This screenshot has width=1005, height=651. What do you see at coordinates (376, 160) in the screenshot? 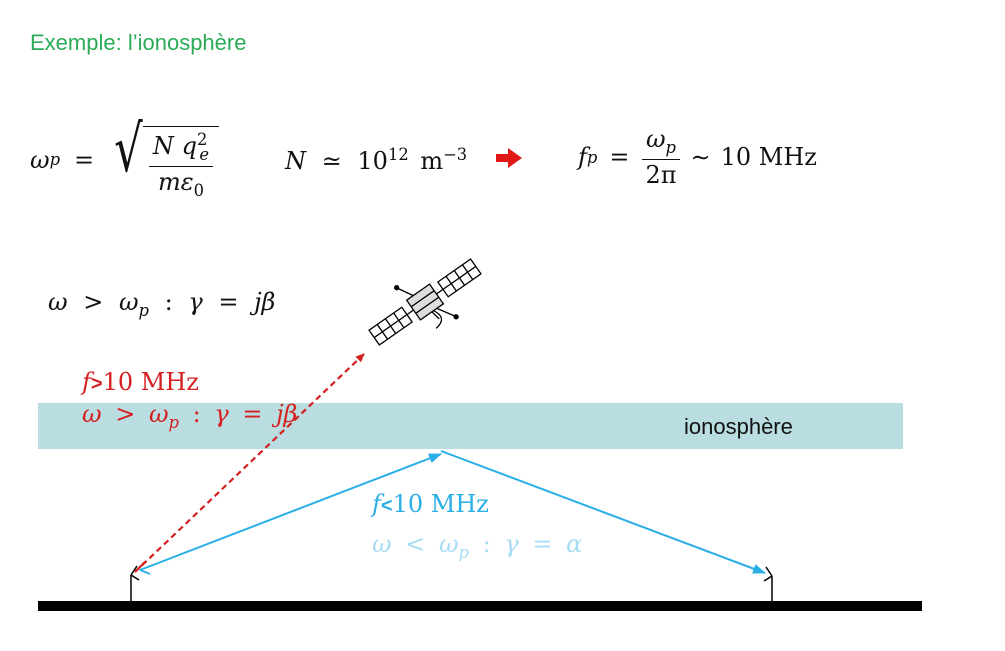
I see `electron-density-equation: N ≃ 1012 m−3` at bounding box center [376, 160].